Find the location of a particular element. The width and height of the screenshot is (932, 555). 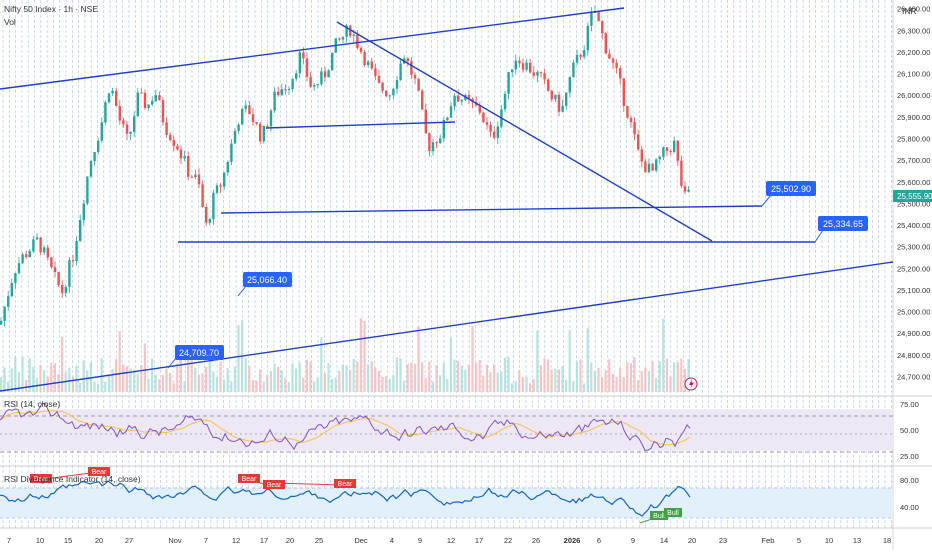

callout-25066: 25,066.40 is located at coordinates (267, 279).